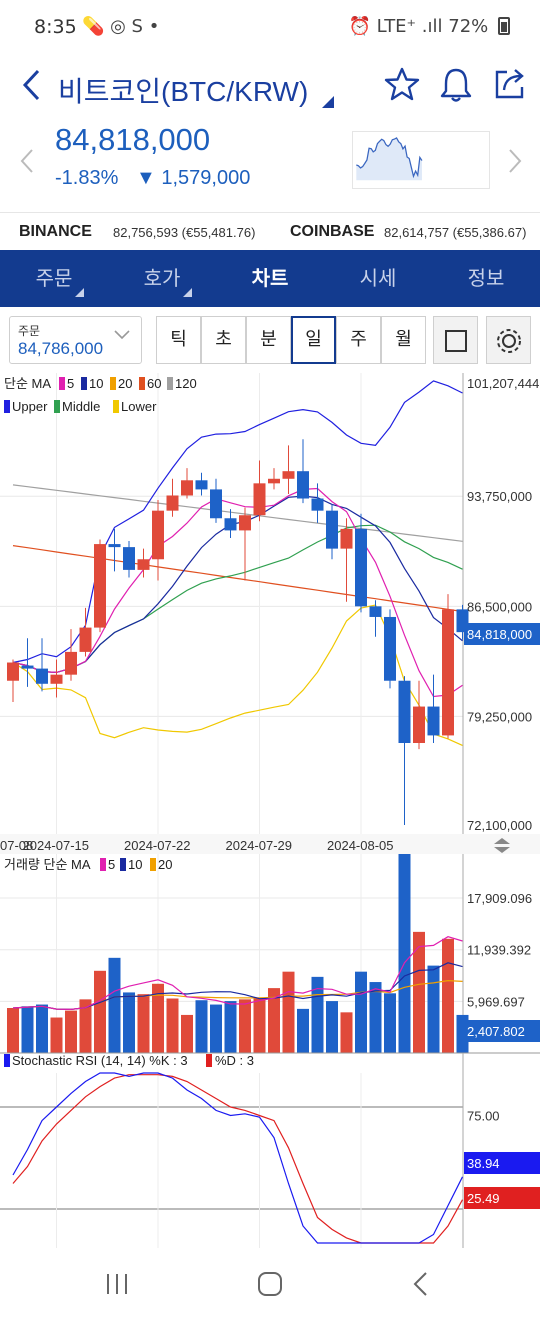 The width and height of the screenshot is (540, 1320). I want to click on vol-legend-20: 20, so click(165, 864).